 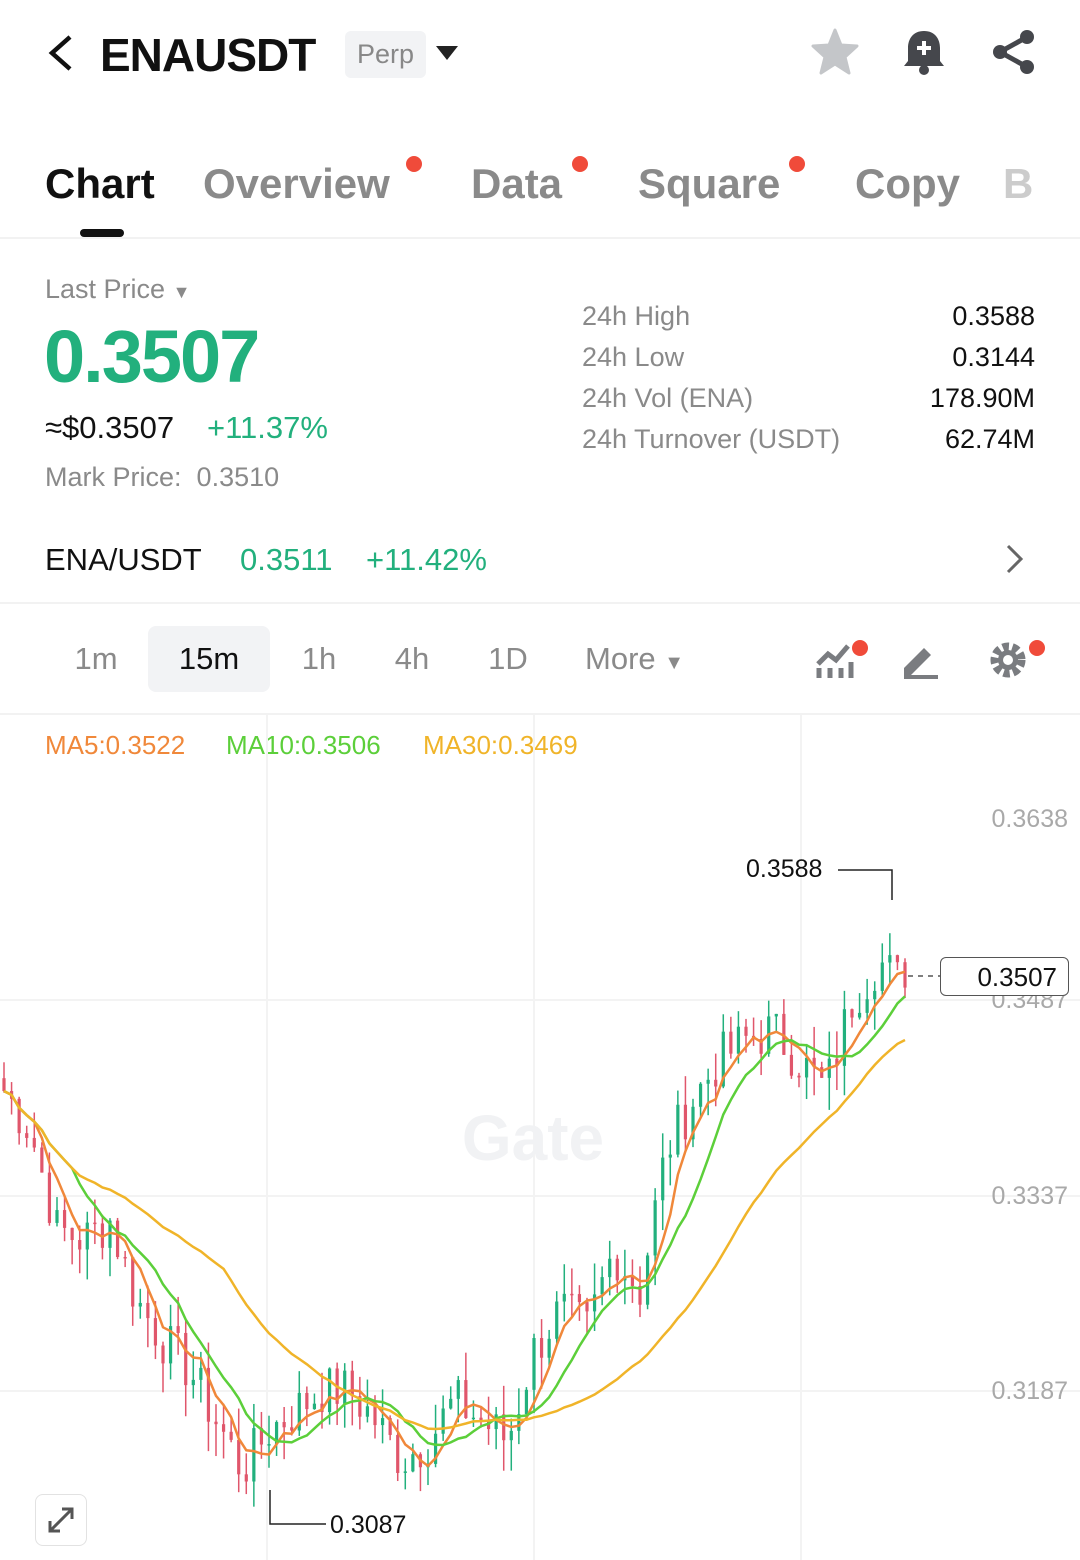 What do you see at coordinates (152, 356) in the screenshot?
I see `last-price: 0.3507` at bounding box center [152, 356].